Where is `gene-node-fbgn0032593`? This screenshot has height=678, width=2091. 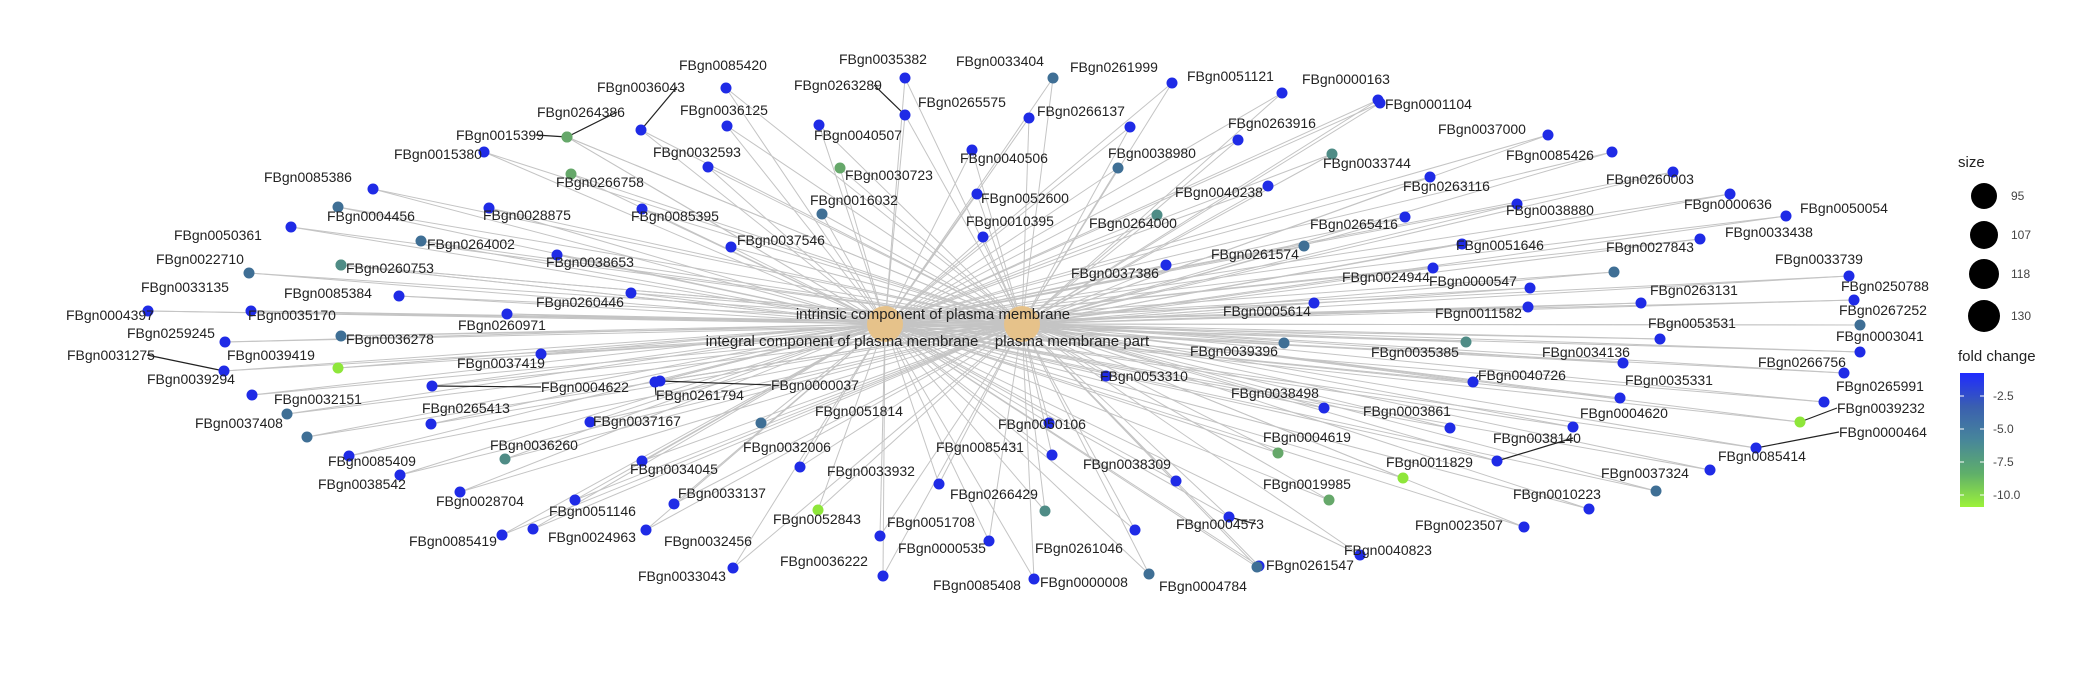 gene-node-fbgn0032593 is located at coordinates (708, 167).